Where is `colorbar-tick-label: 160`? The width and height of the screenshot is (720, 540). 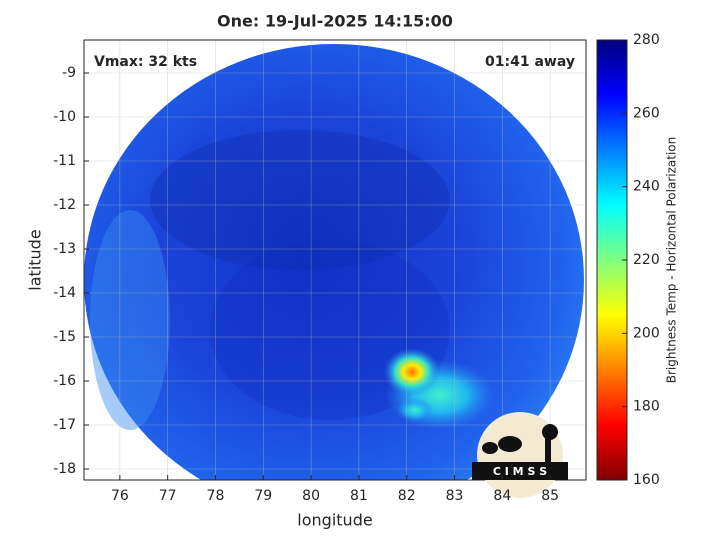
colorbar-tick-label: 160 is located at coordinates (646, 480).